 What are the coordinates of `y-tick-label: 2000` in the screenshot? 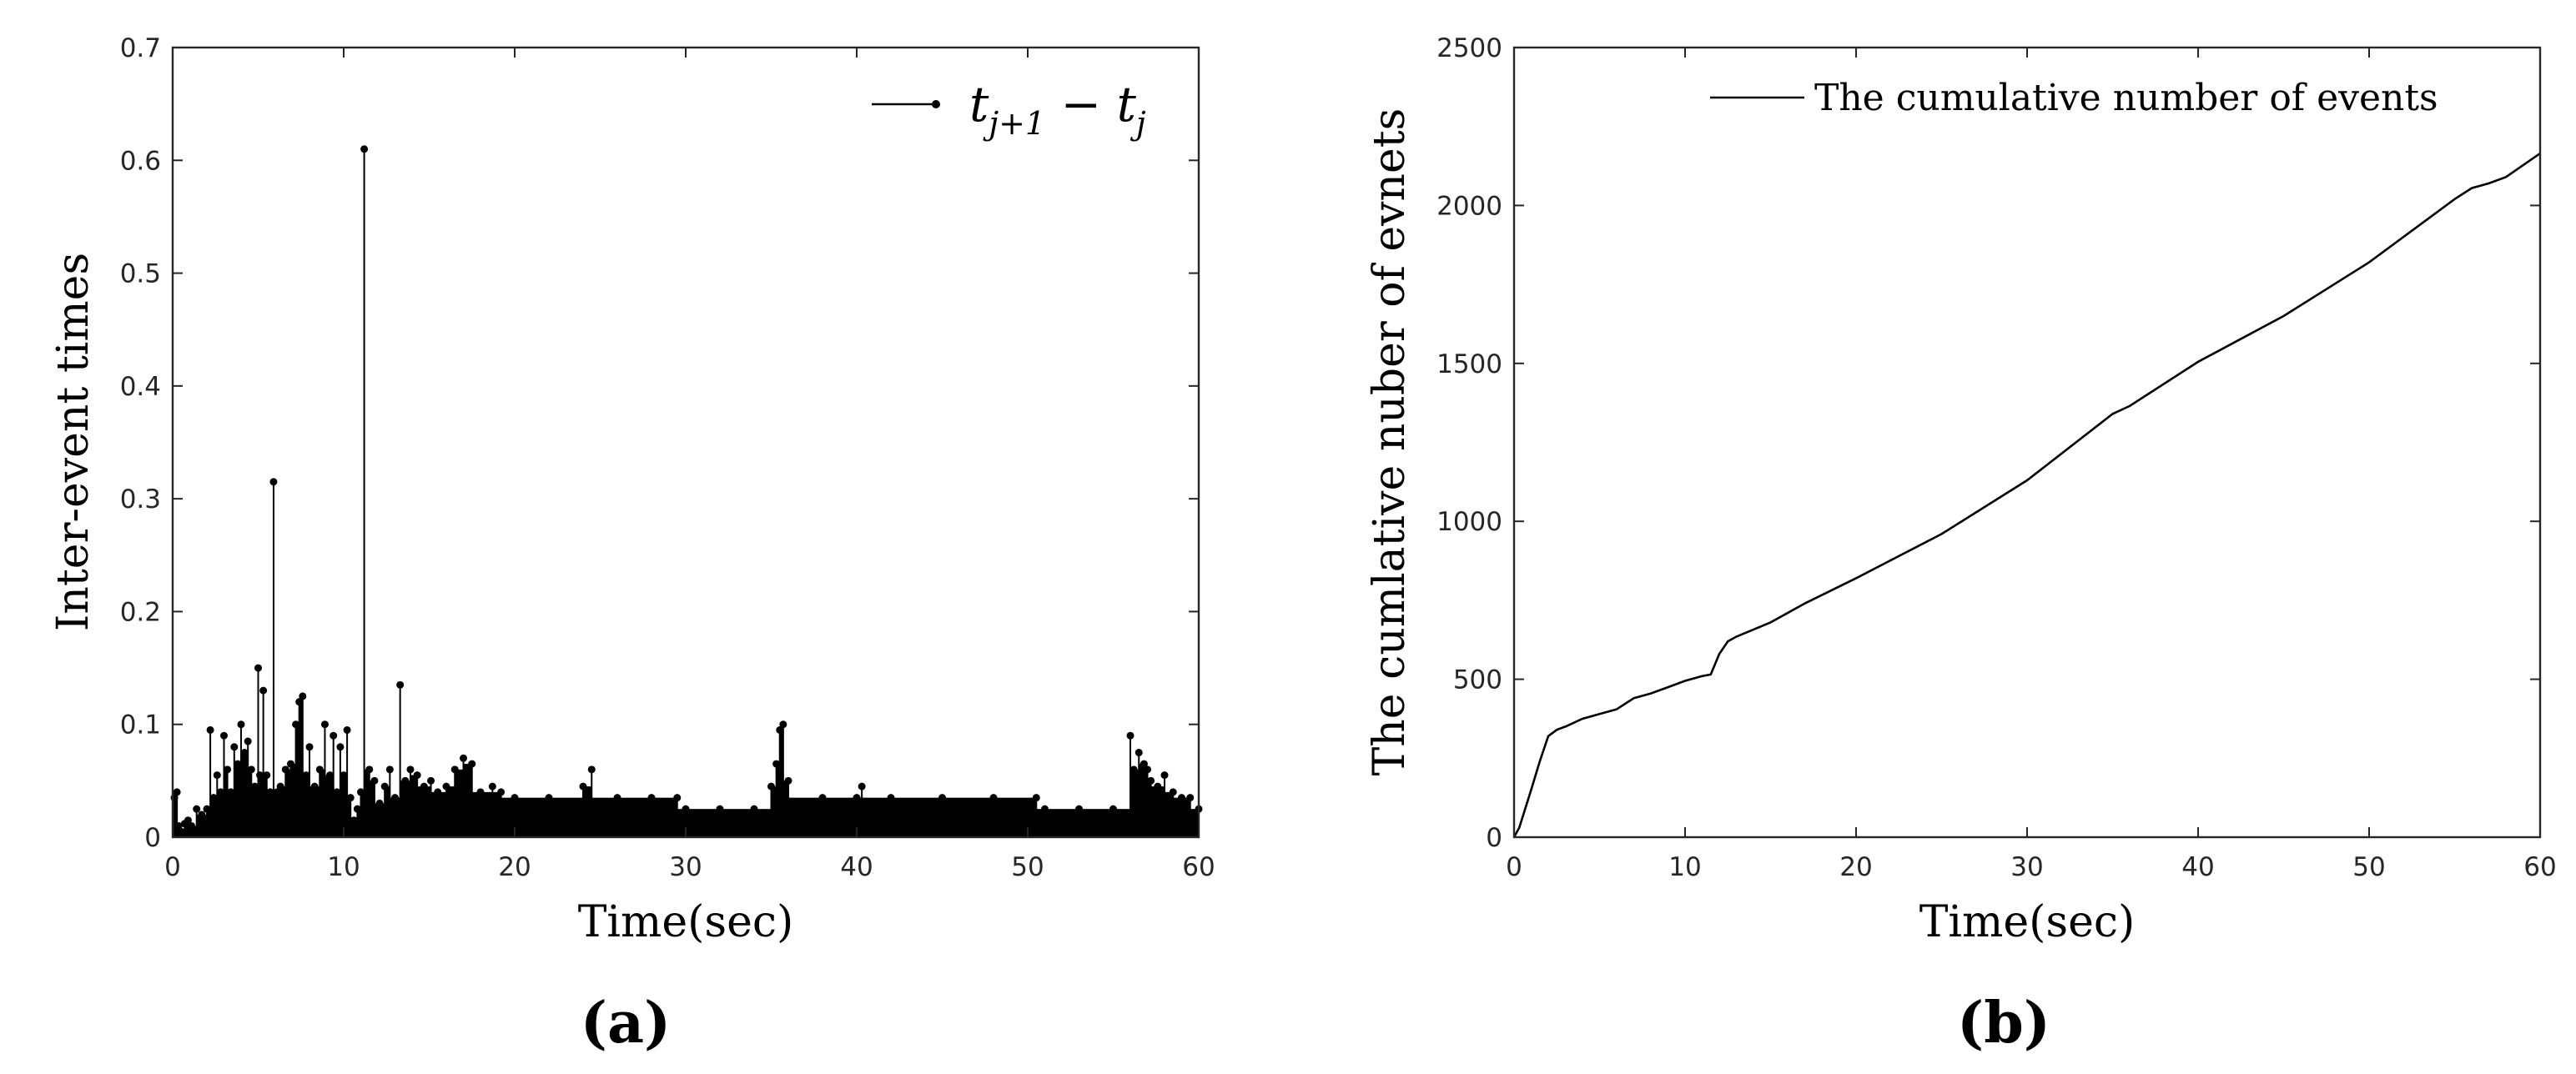 It's located at (1469, 206).